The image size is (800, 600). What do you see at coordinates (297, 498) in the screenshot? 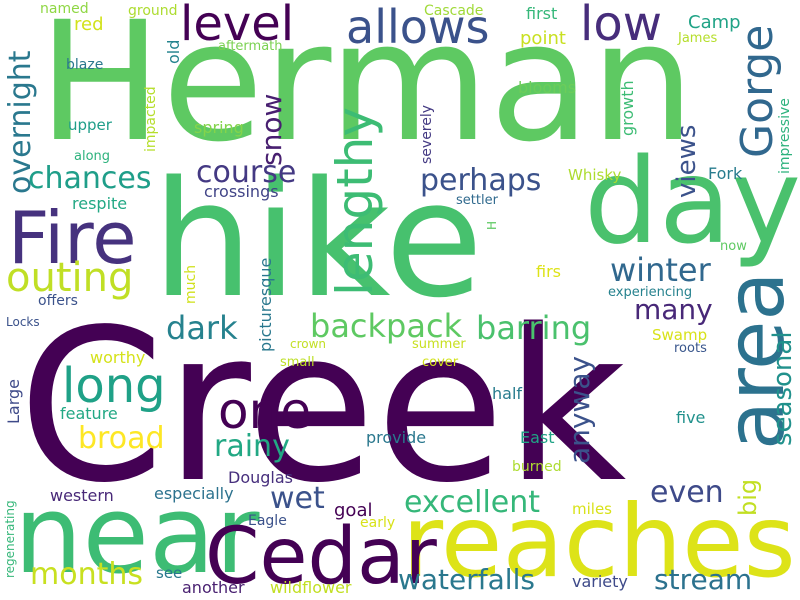
I see `word: wet` at bounding box center [297, 498].